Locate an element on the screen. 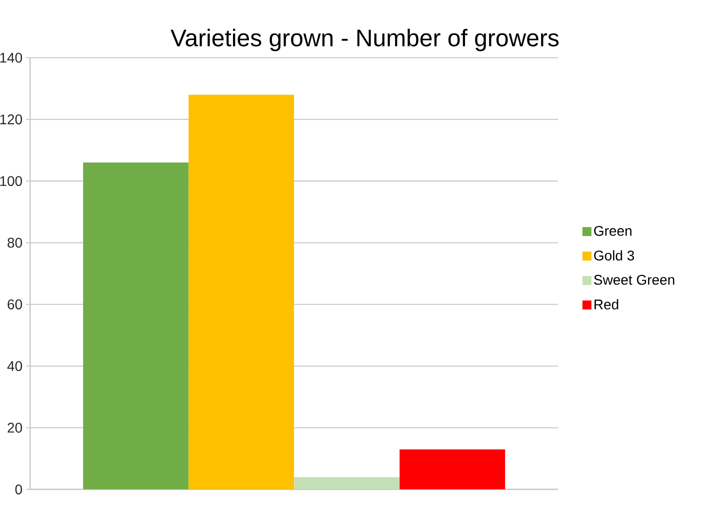  y-tick-label: 100 is located at coordinates (11, 181).